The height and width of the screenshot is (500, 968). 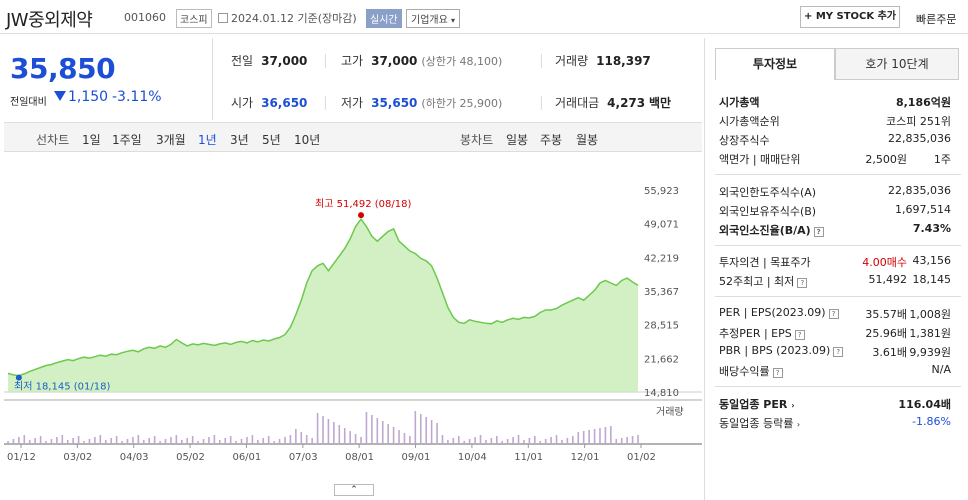 I want to click on tab-order-book: 호가 10단계, so click(x=897, y=64).